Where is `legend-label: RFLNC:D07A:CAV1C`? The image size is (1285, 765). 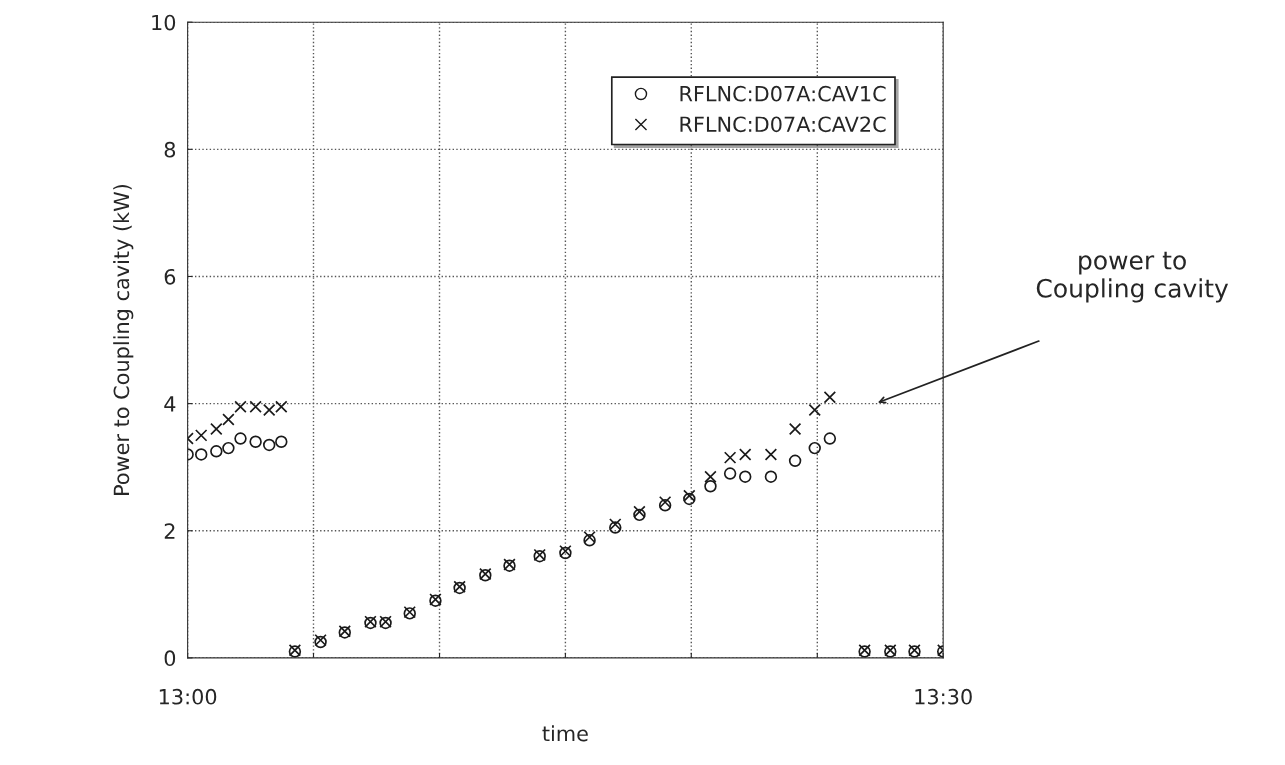
legend-label: RFLNC:D07A:CAV1C is located at coordinates (783, 93).